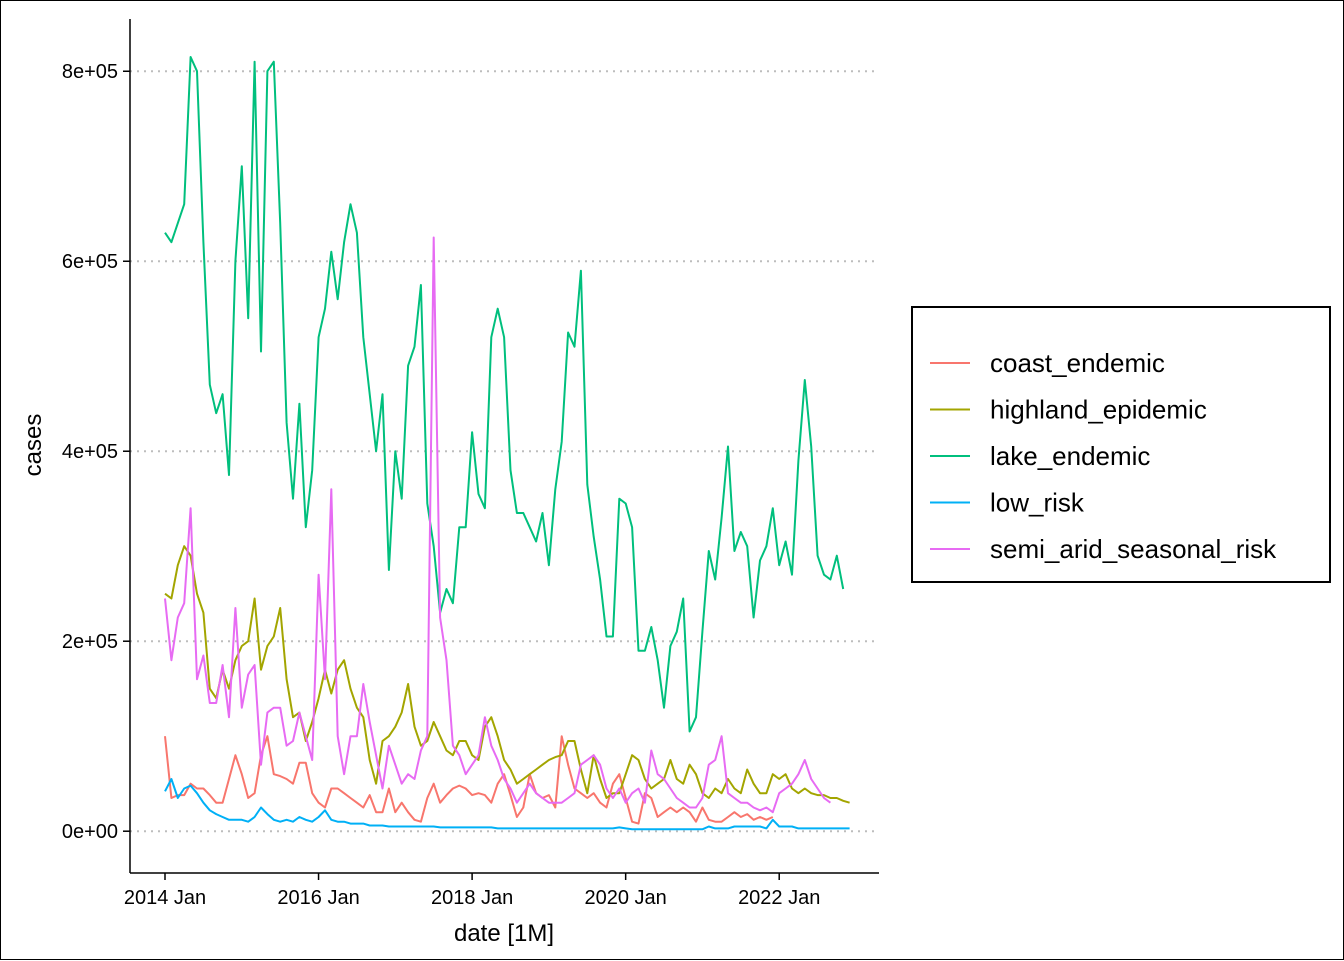  What do you see at coordinates (318, 898) in the screenshot?
I see `x-tick-label: 2016 Jan` at bounding box center [318, 898].